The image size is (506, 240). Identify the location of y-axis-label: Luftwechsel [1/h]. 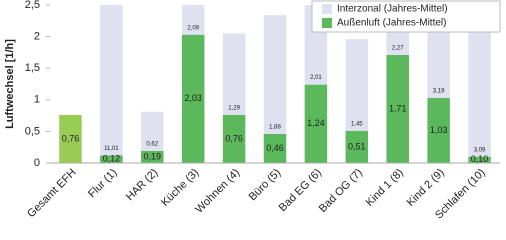
(10, 84).